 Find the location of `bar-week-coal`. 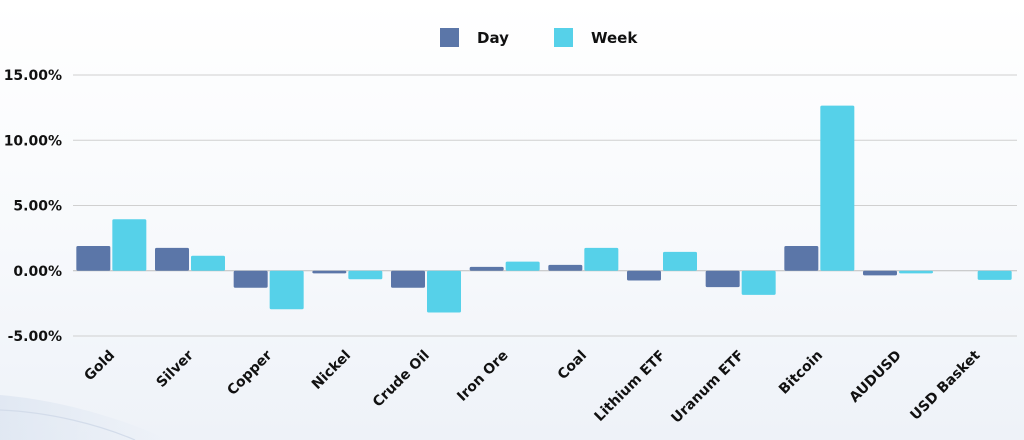

bar-week-coal is located at coordinates (601, 259).